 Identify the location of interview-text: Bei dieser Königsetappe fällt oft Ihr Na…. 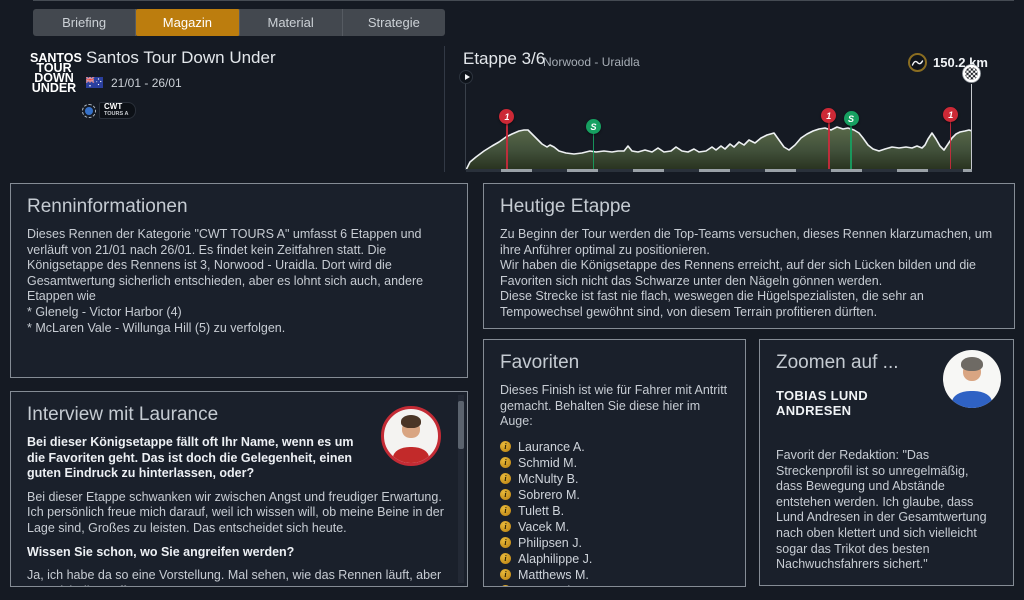
(239, 510).